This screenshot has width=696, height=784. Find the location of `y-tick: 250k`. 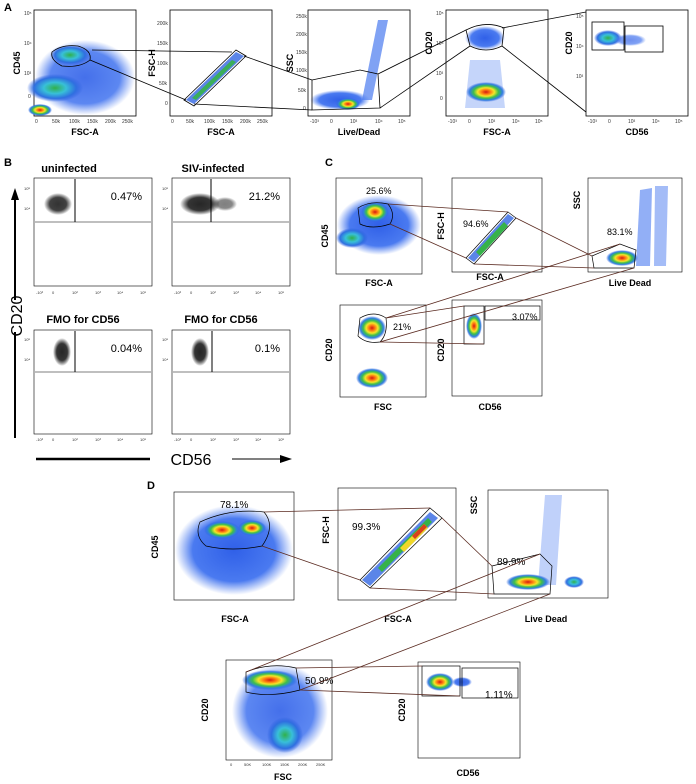

y-tick: 250k is located at coordinates (301, 17).